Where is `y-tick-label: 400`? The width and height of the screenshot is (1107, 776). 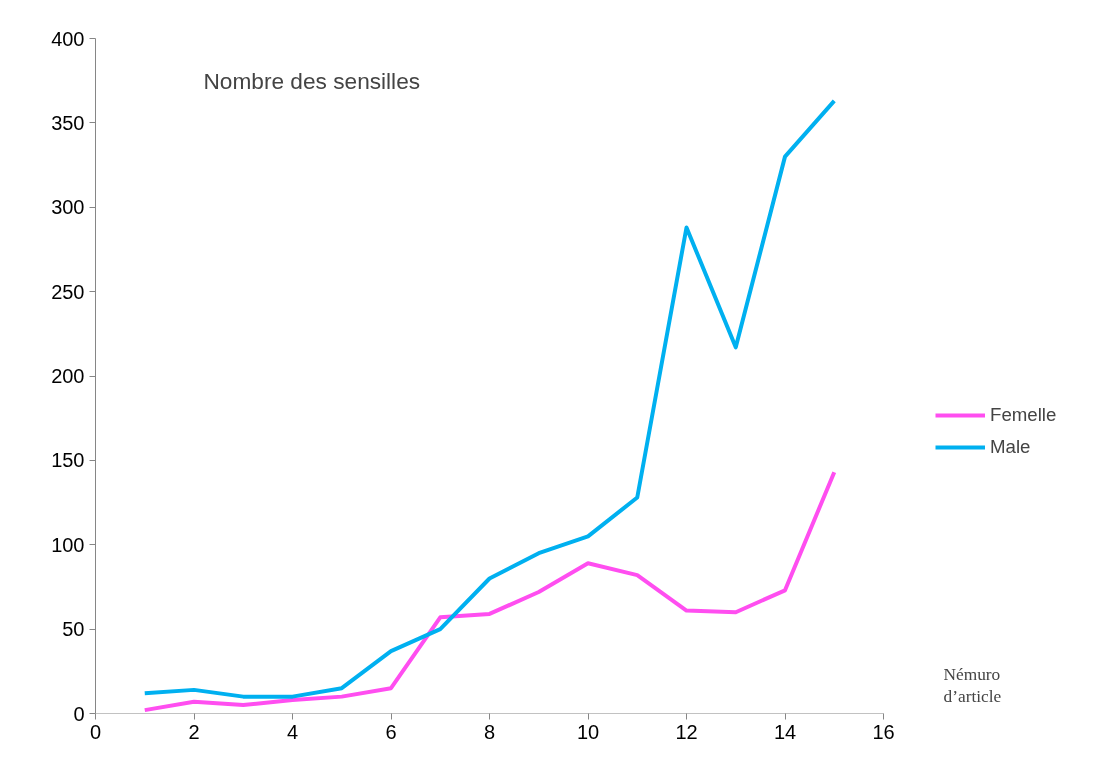 y-tick-label: 400 is located at coordinates (68, 38).